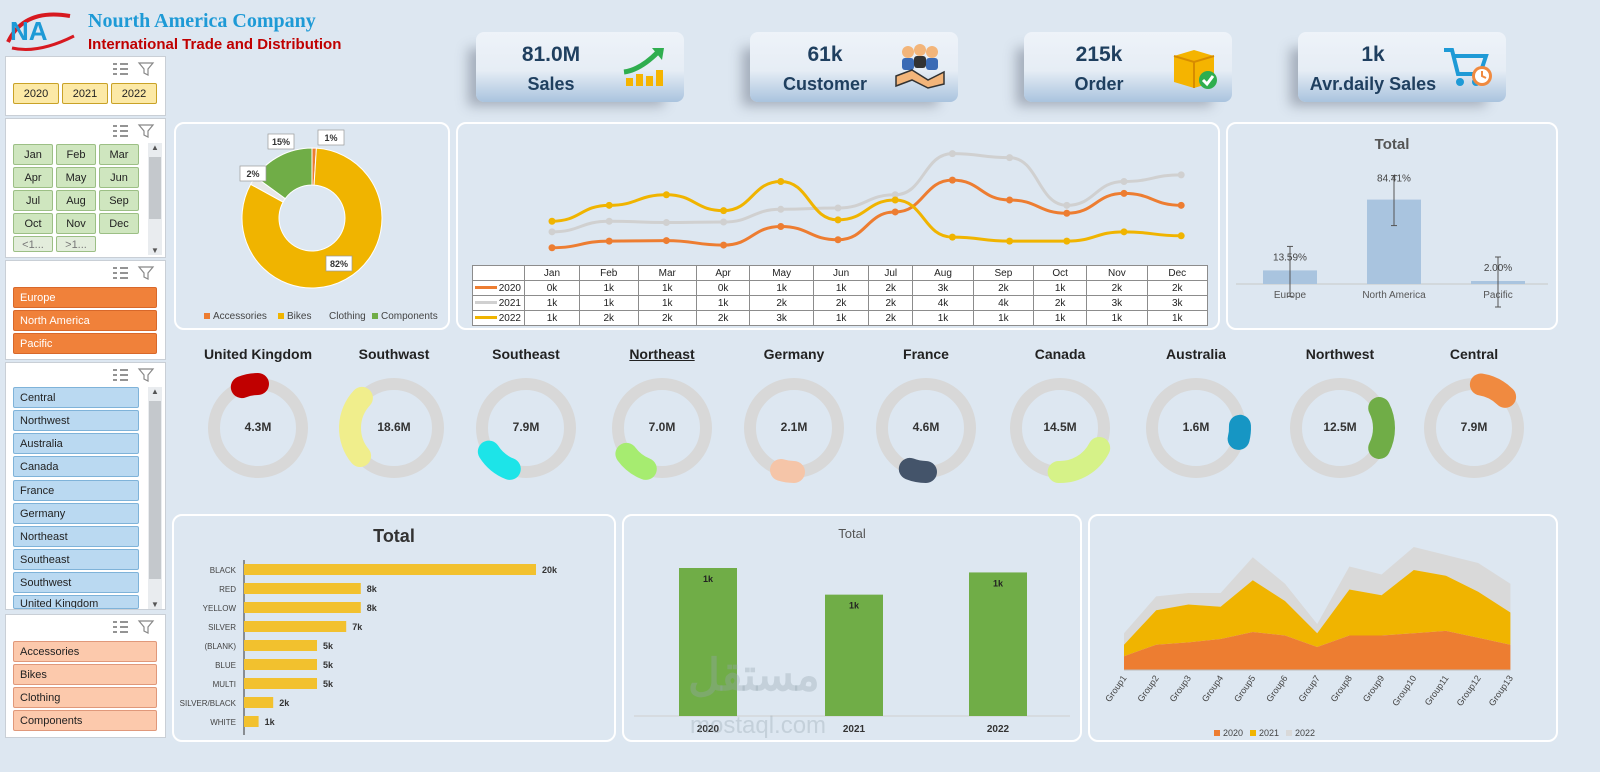 This screenshot has width=1600, height=772. What do you see at coordinates (1404, 690) in the screenshot?
I see `category-label: Group10` at bounding box center [1404, 690].